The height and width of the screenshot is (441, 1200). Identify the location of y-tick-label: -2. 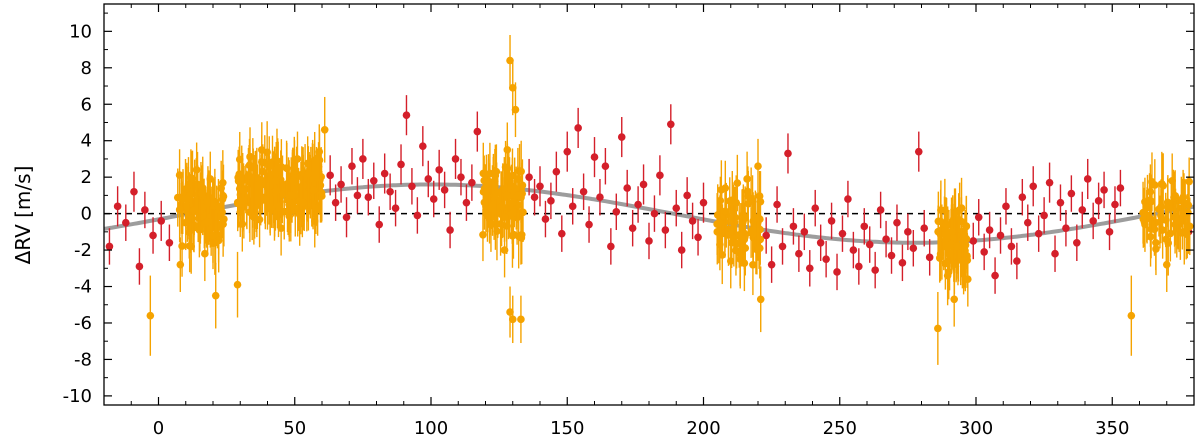
(83, 250).